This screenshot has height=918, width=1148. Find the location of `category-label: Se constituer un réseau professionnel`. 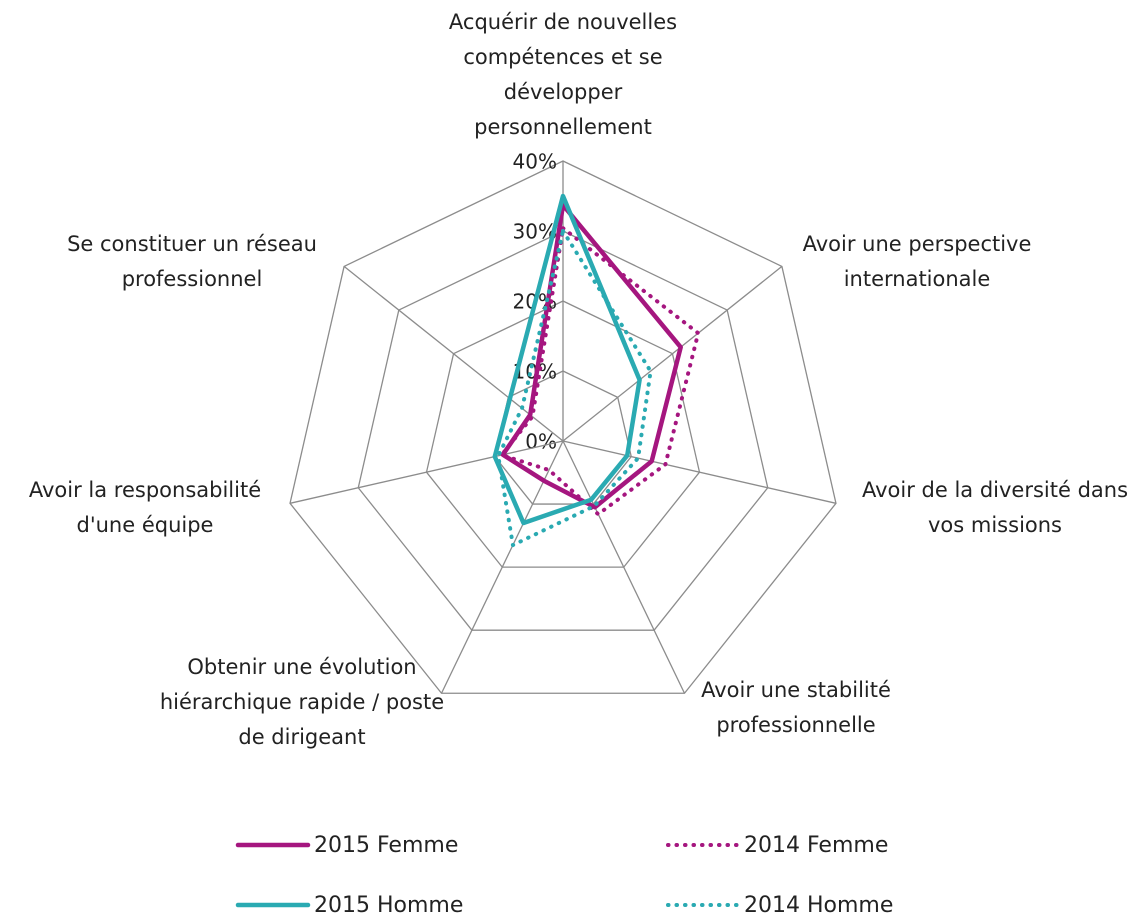

category-label: Se constituer un réseau professionnel is located at coordinates (192, 261).